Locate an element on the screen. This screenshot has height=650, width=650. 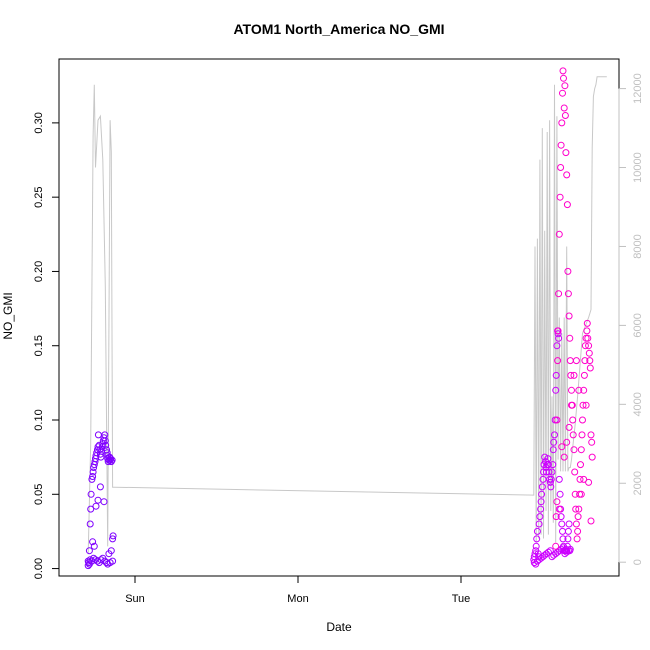
y-tick-label: 0.15 is located at coordinates (39, 345).